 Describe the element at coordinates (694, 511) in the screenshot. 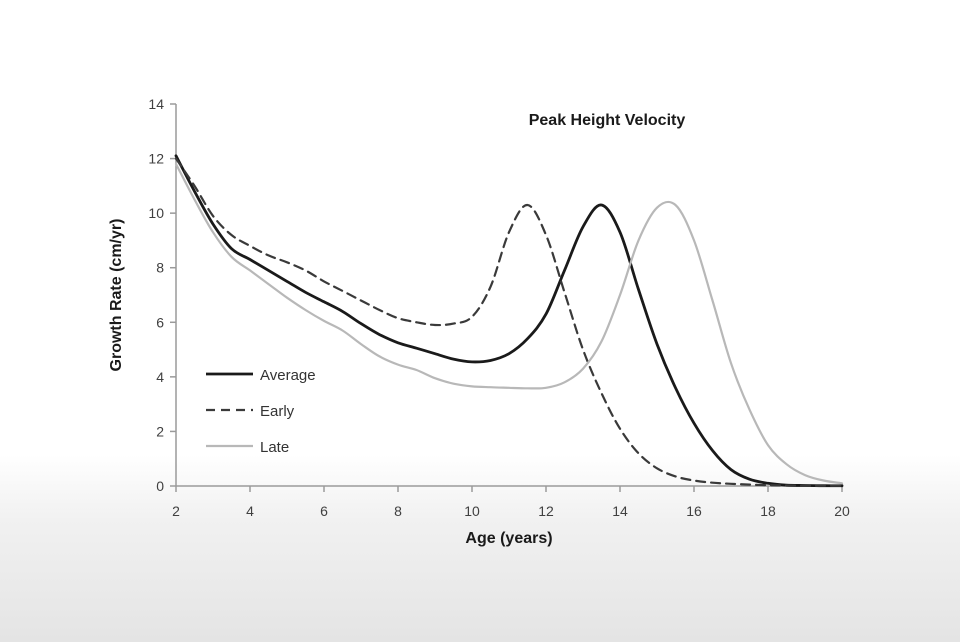

I see `x-tick-label: 16` at that location.